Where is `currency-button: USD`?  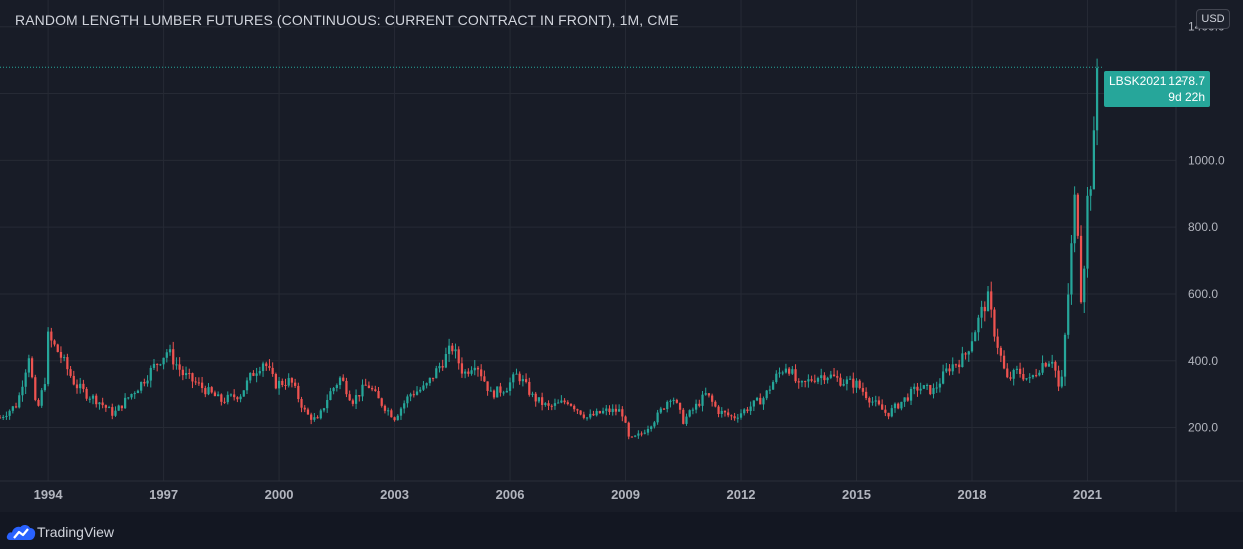
currency-button: USD is located at coordinates (1213, 19).